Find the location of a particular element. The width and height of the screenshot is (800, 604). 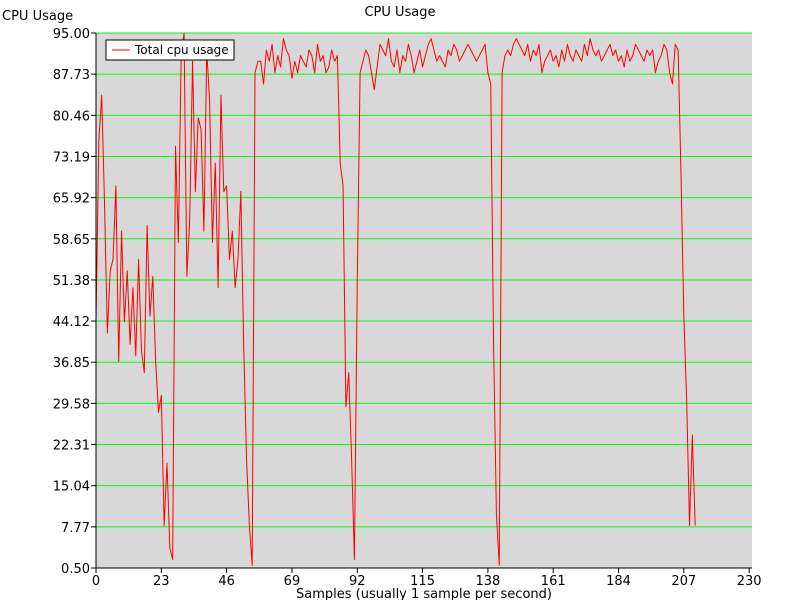

legend: Total cpu usage is located at coordinates (170, 50).